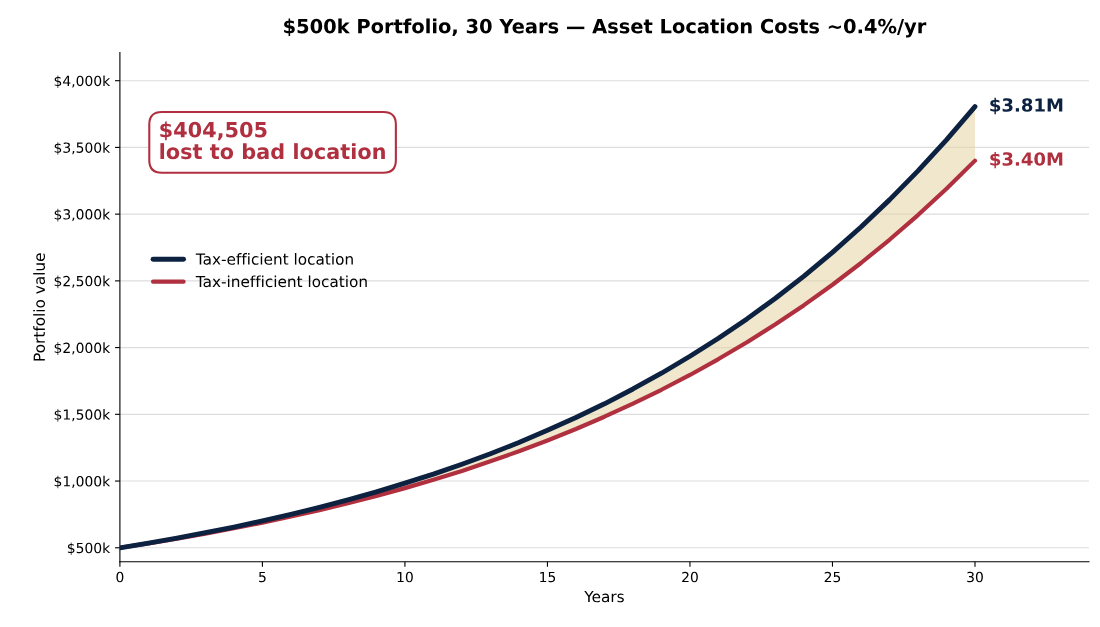  I want to click on x-axis-title: Years, so click(604, 596).